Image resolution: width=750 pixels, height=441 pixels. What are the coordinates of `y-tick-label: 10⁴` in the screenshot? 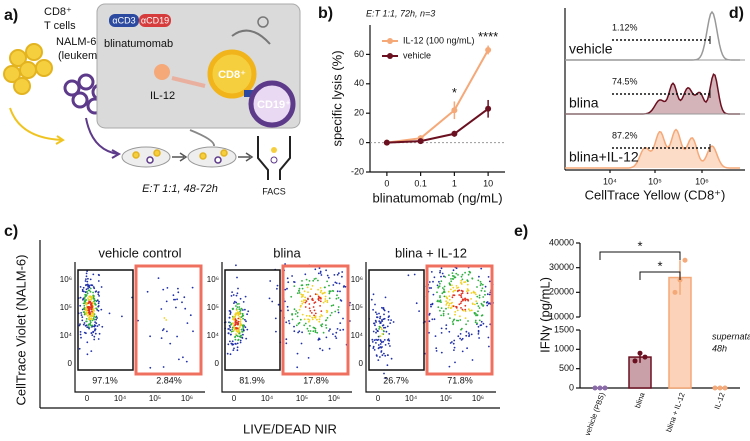 It's located at (357, 335).